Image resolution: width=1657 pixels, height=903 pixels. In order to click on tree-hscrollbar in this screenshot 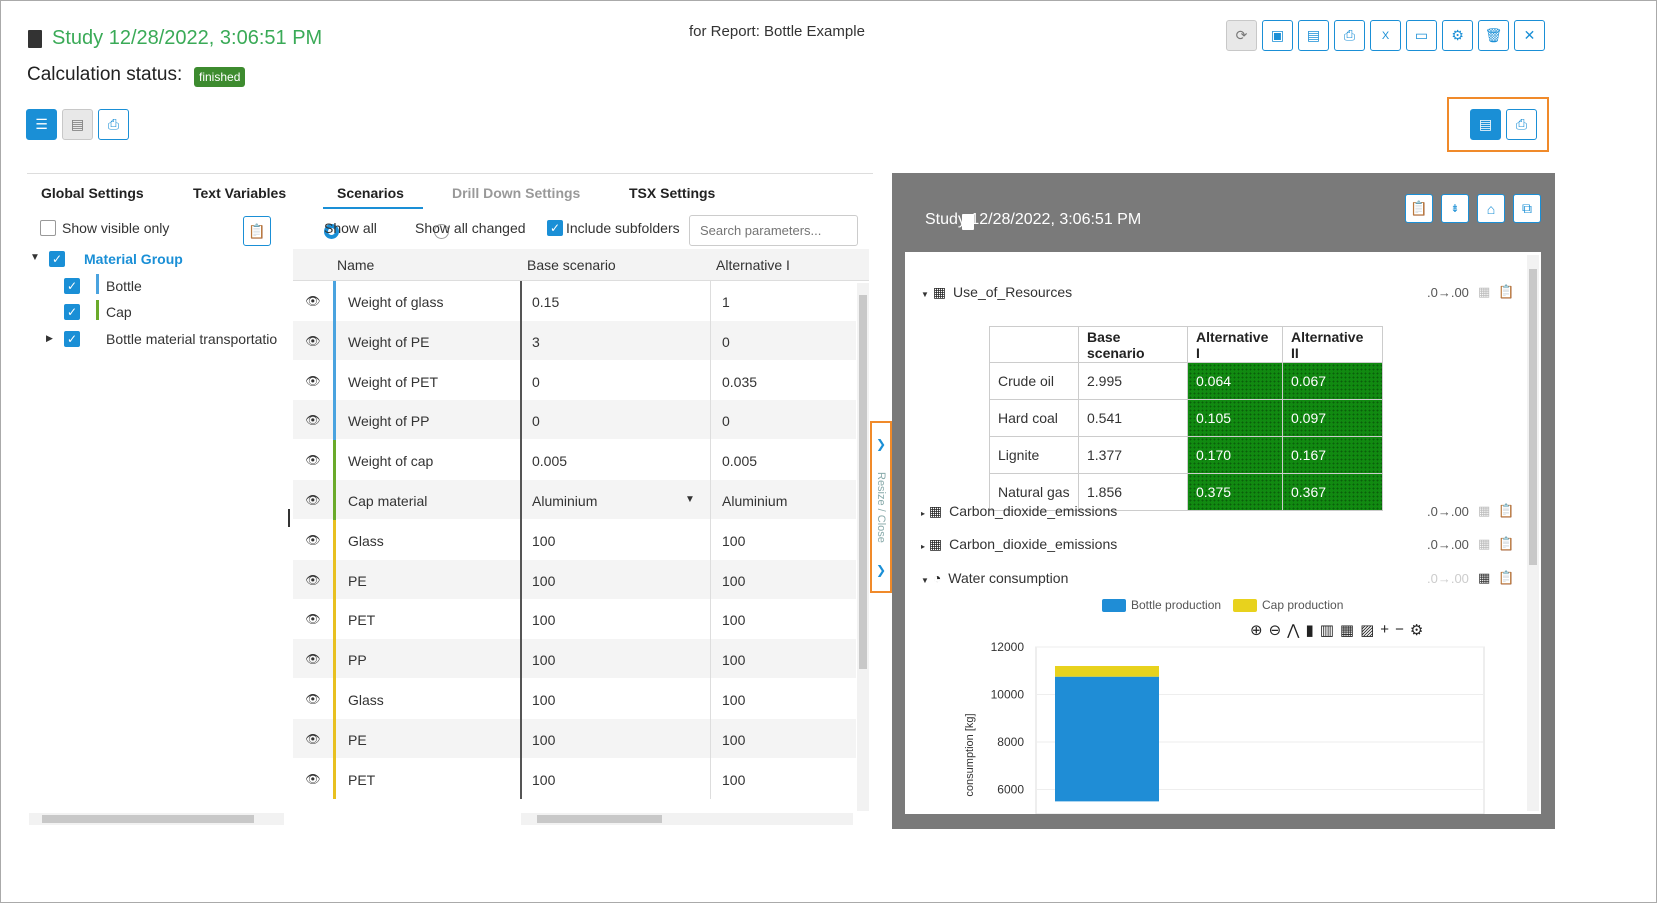, I will do `click(156, 819)`.